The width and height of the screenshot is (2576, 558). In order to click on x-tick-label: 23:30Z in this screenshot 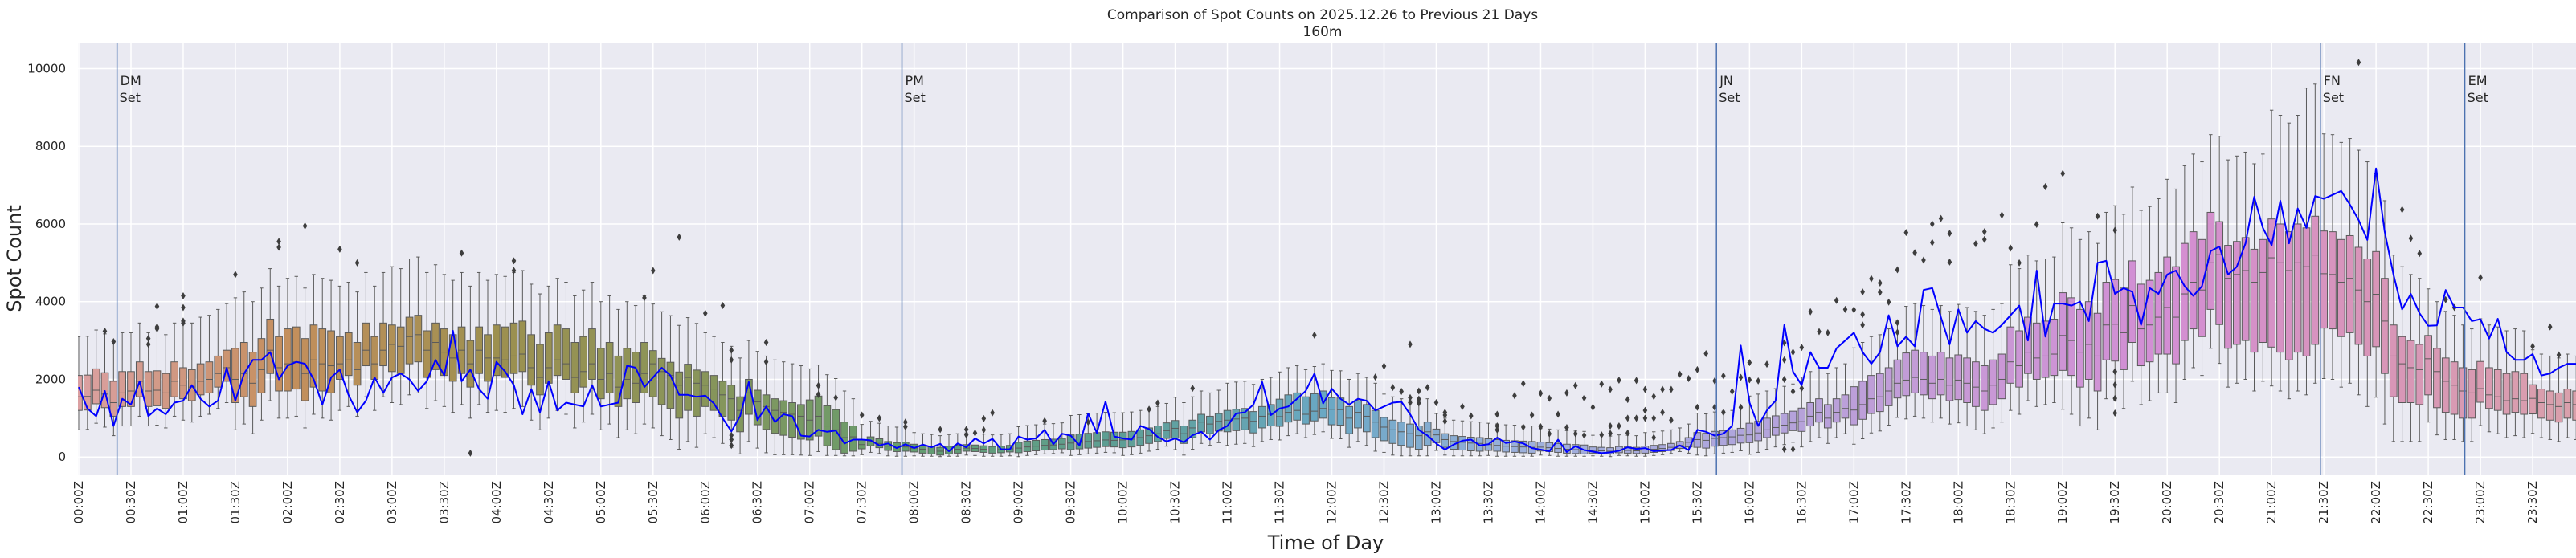, I will do `click(2532, 502)`.